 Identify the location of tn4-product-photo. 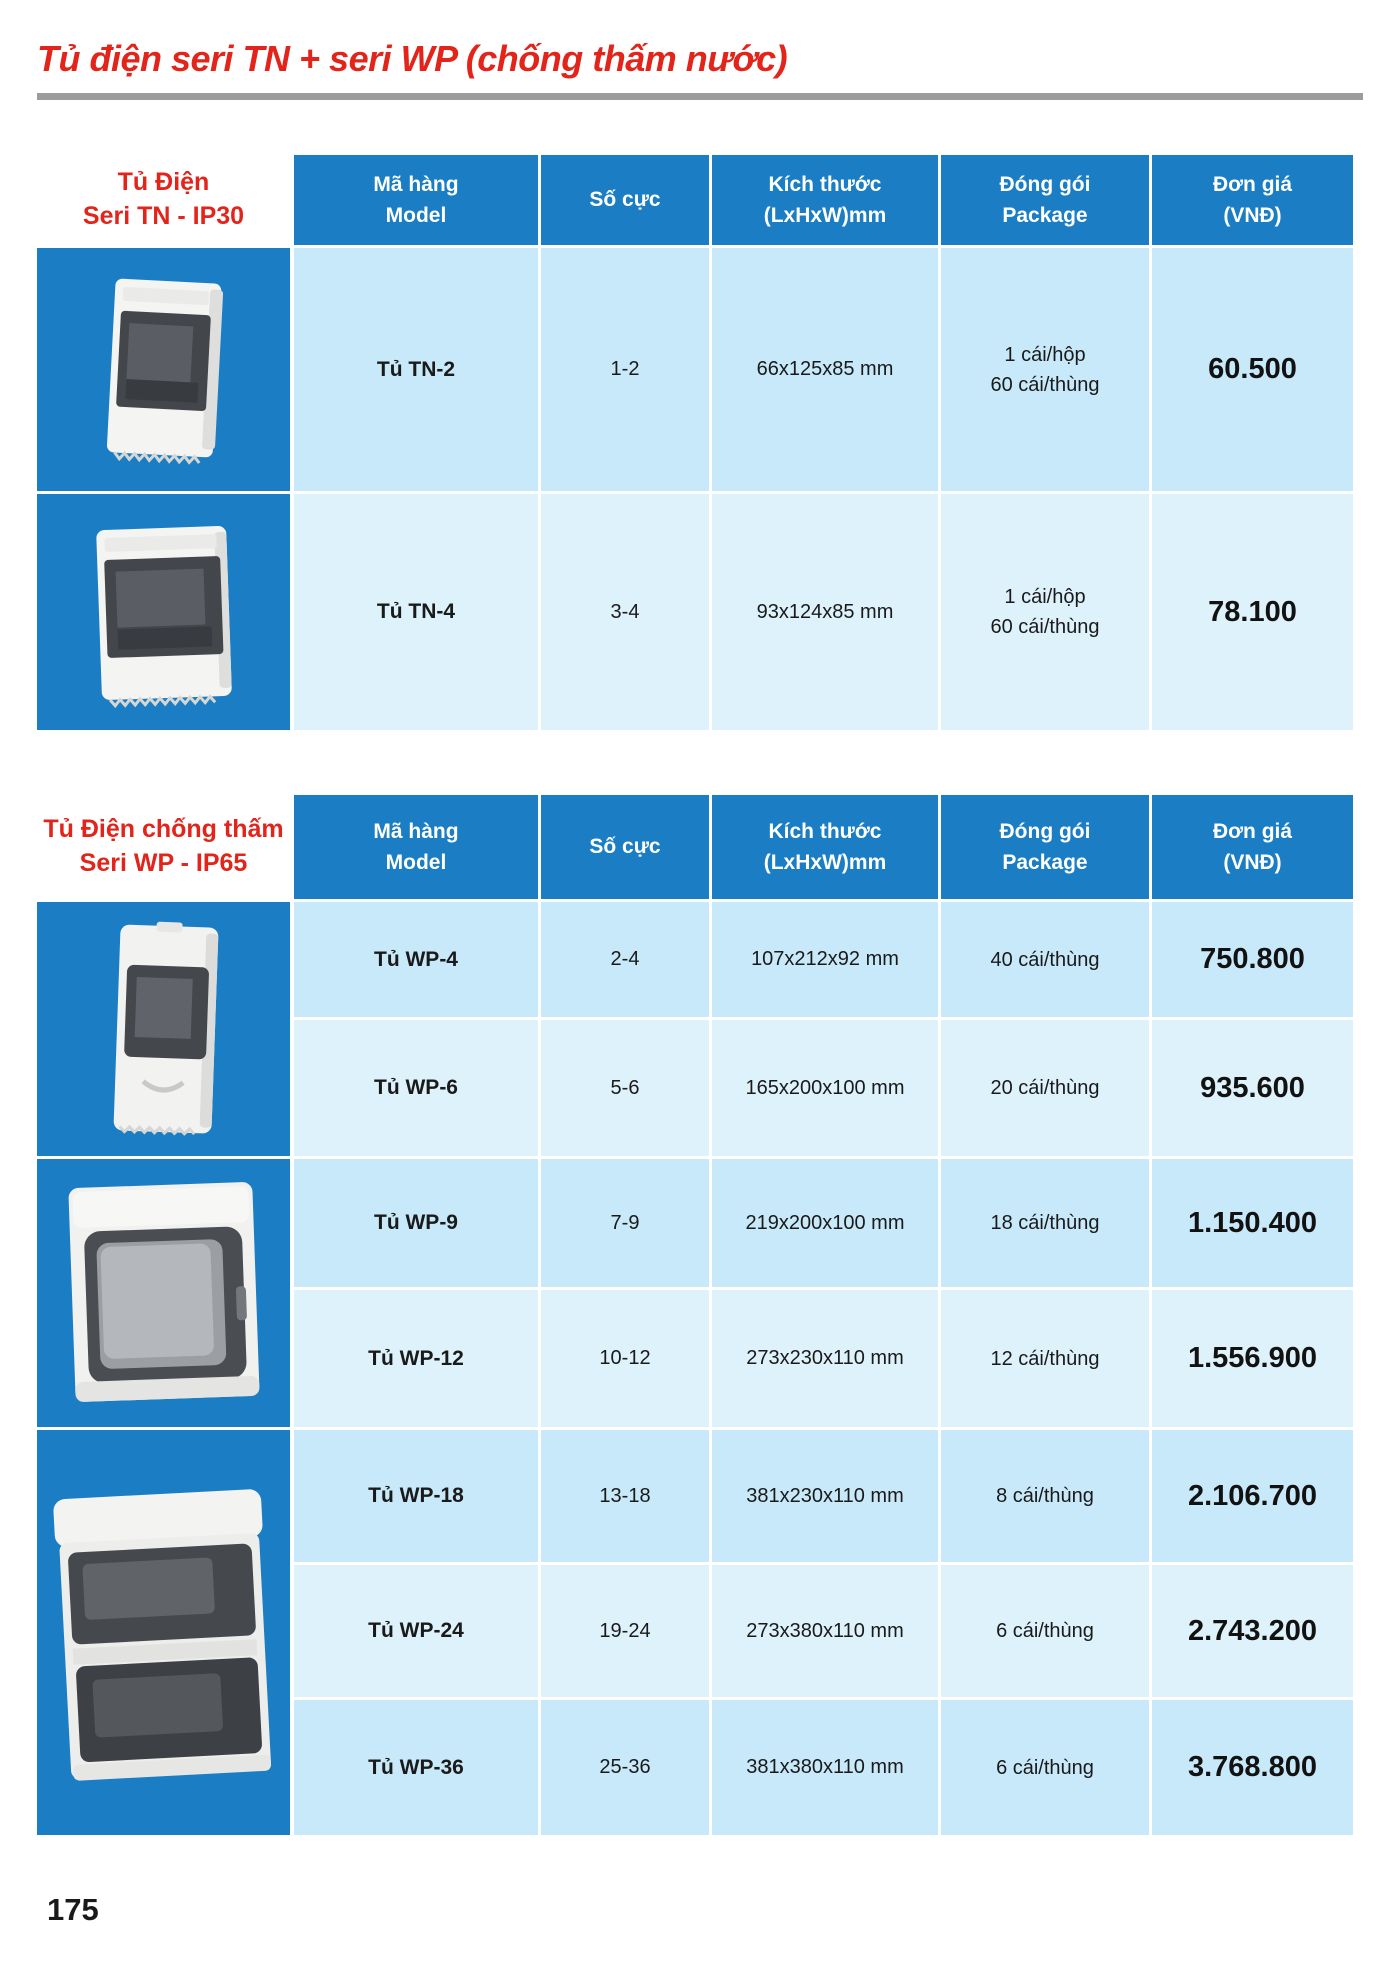
(163, 612).